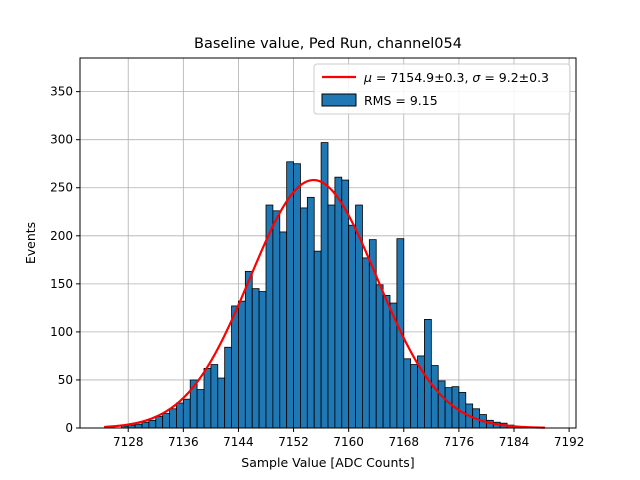  Describe the element at coordinates (404, 442) in the screenshot. I see `x-tick-label: 7168` at that location.